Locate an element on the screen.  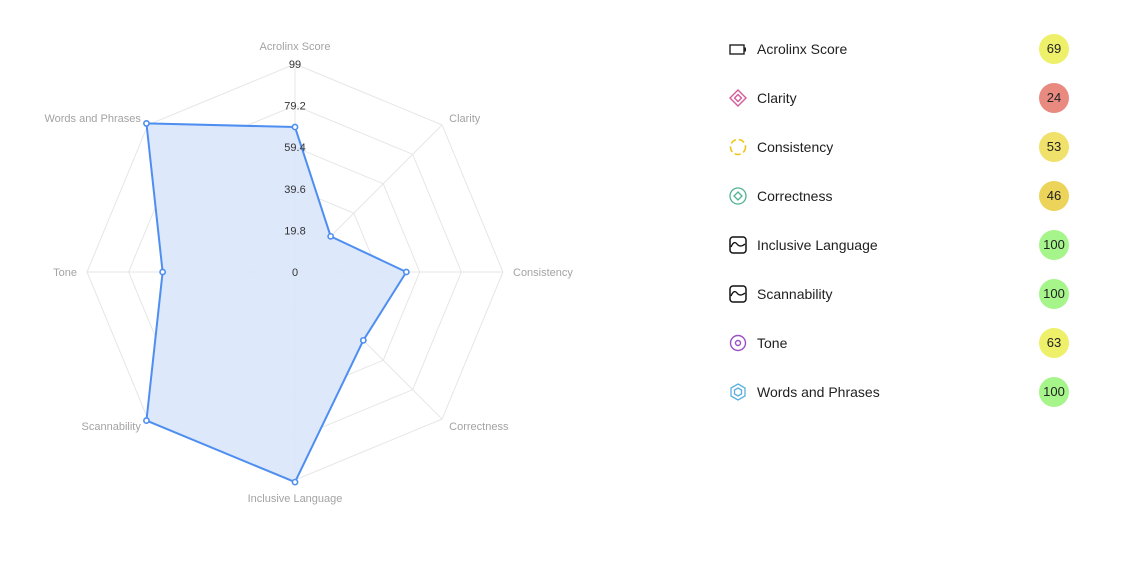
tick-label: 0 is located at coordinates (295, 273).